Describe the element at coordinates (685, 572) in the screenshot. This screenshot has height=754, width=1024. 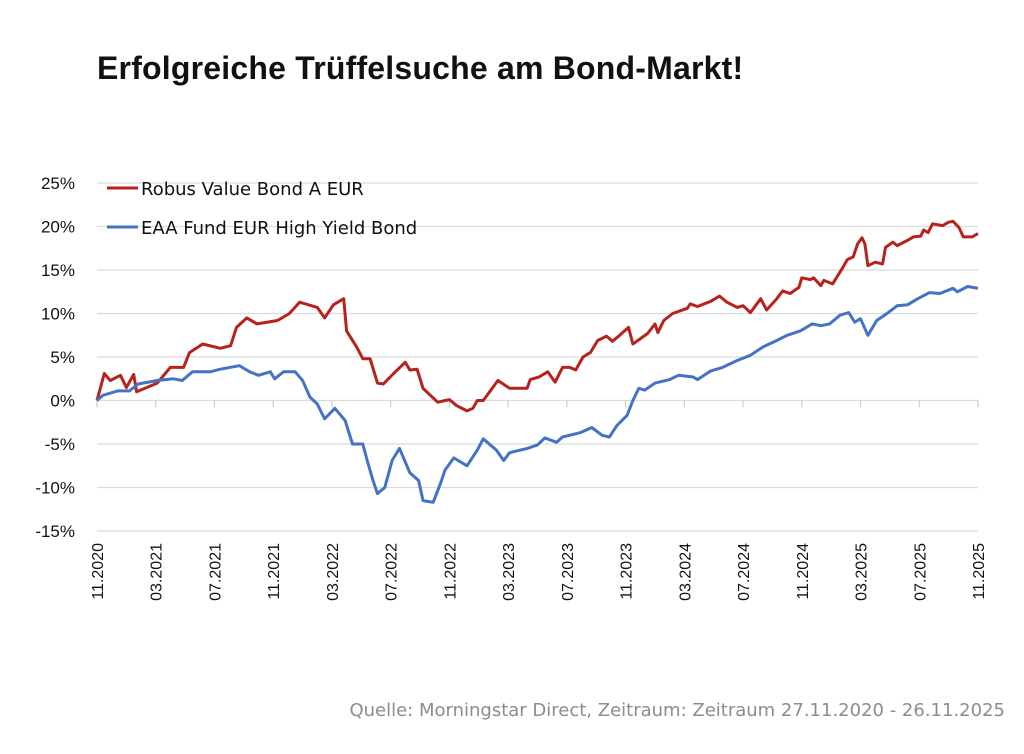
I see `x-tick-label: 03.2024` at that location.